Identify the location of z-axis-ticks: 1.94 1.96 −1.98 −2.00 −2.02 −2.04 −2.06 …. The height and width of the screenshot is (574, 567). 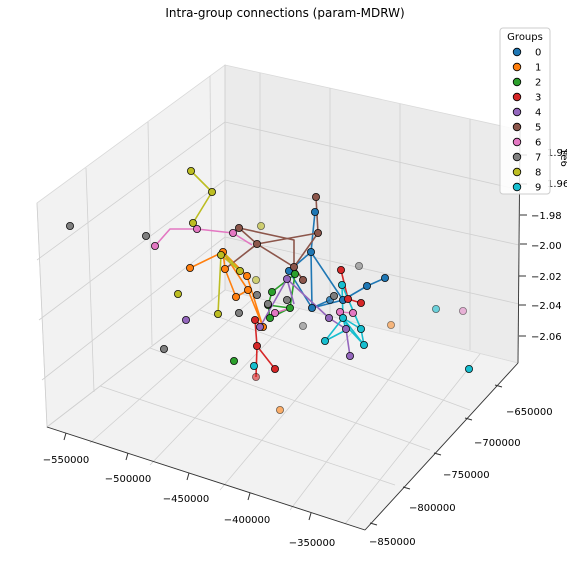
(543, 245).